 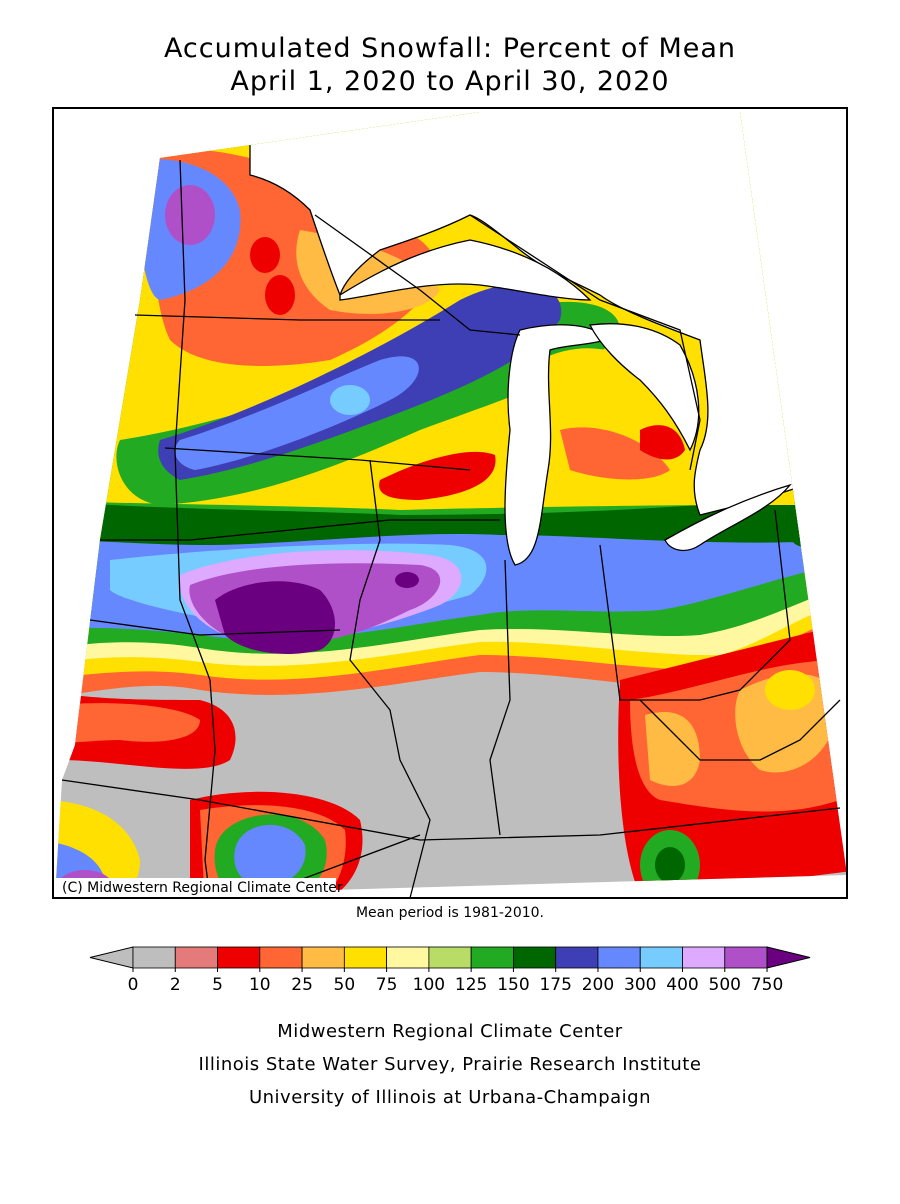 I want to click on legend-tick-label: 150, so click(x=513, y=985).